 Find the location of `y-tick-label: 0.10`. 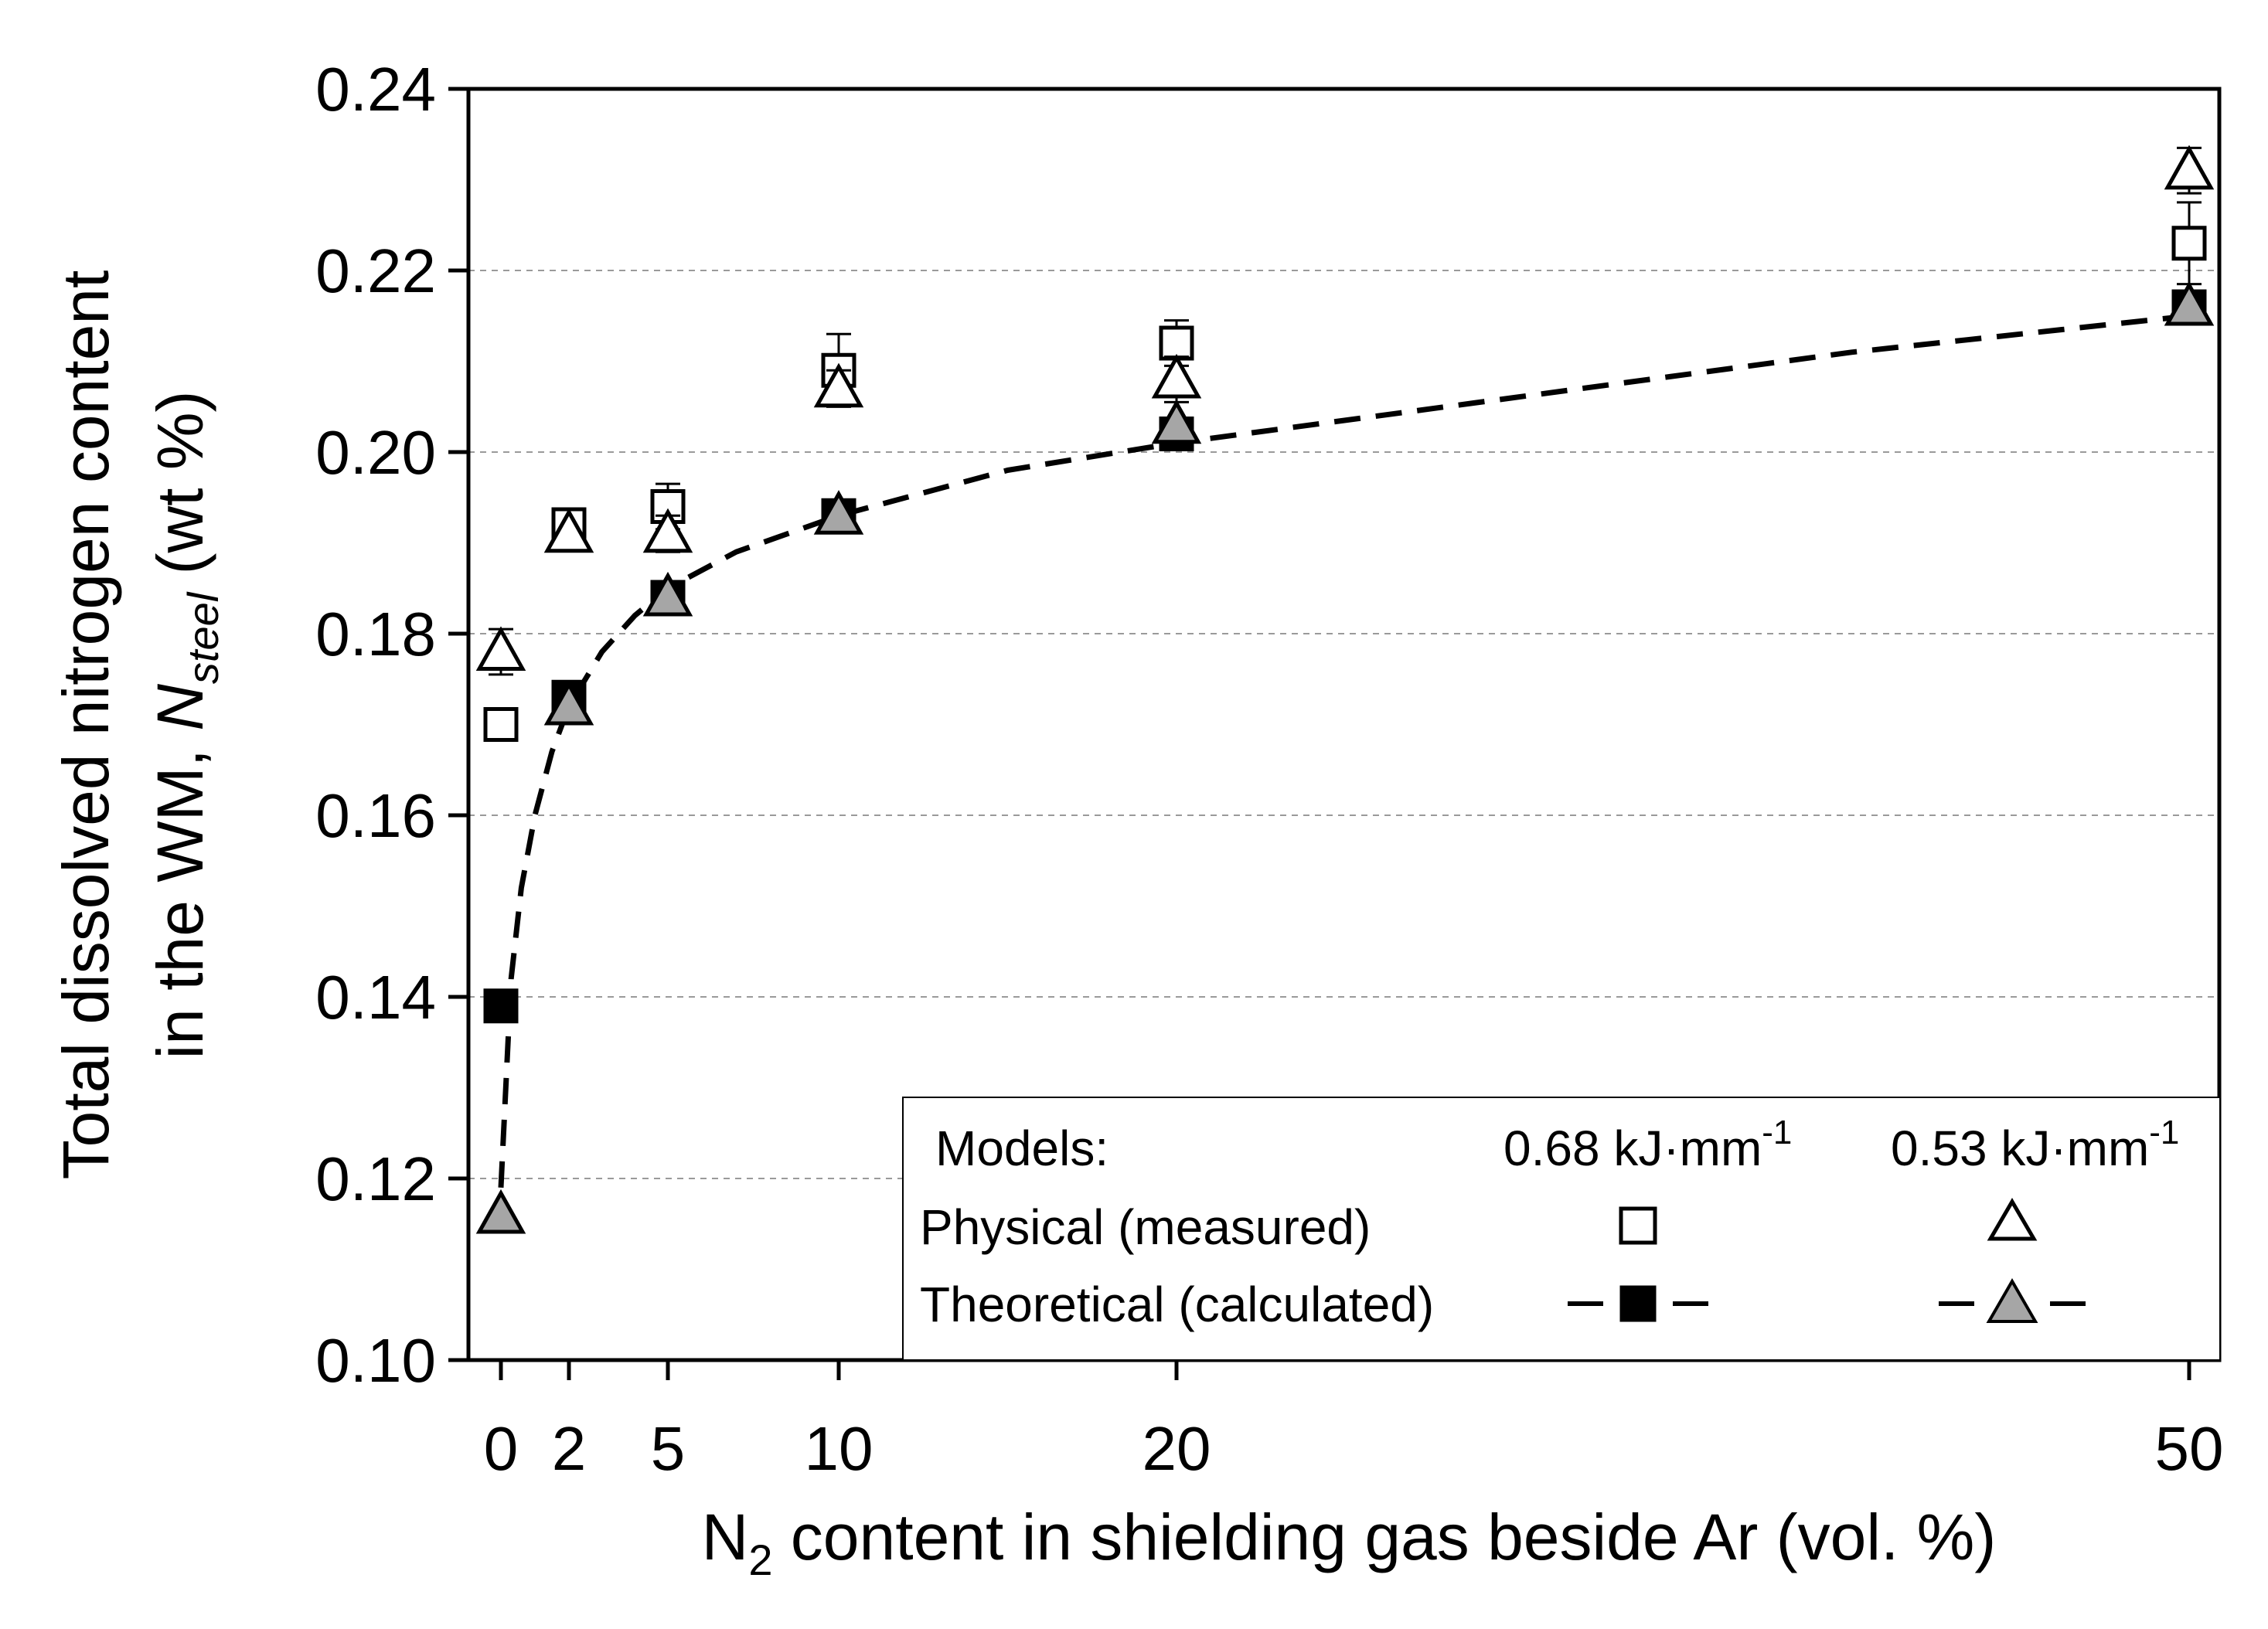

y-tick-label: 0.10 is located at coordinates (376, 1360).